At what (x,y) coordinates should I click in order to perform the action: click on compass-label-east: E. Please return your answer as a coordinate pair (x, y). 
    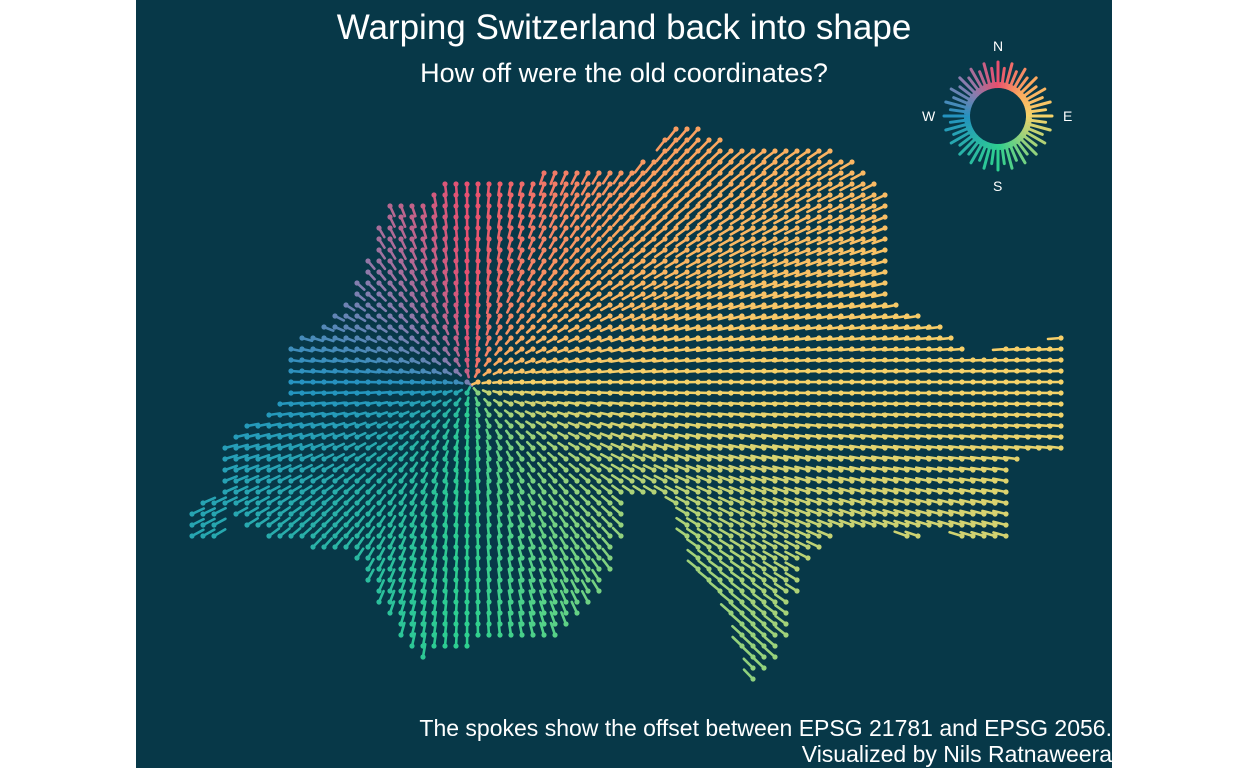
    Looking at the image, I should click on (1068, 116).